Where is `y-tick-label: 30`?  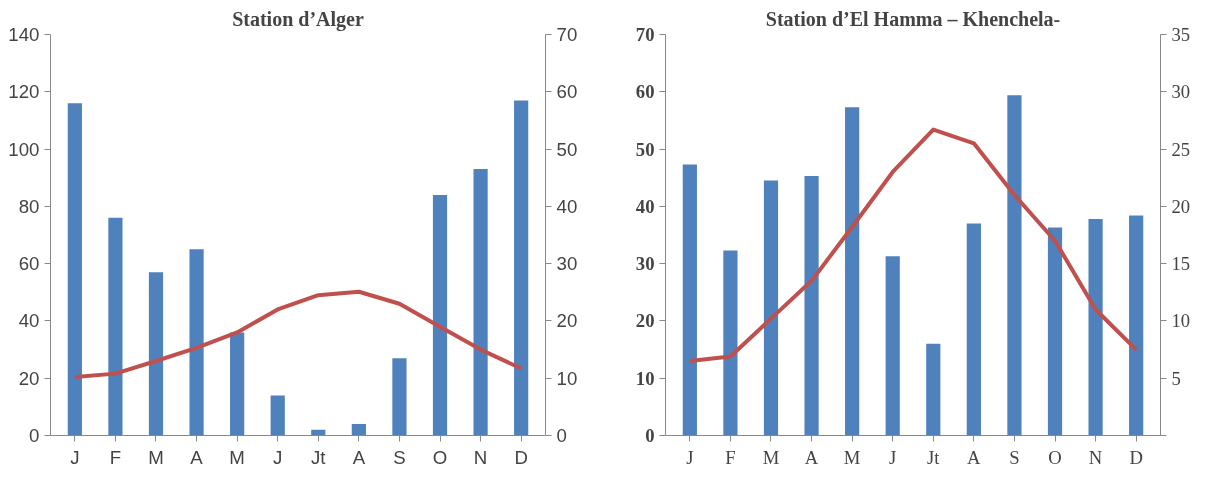
y-tick-label: 30 is located at coordinates (645, 264).